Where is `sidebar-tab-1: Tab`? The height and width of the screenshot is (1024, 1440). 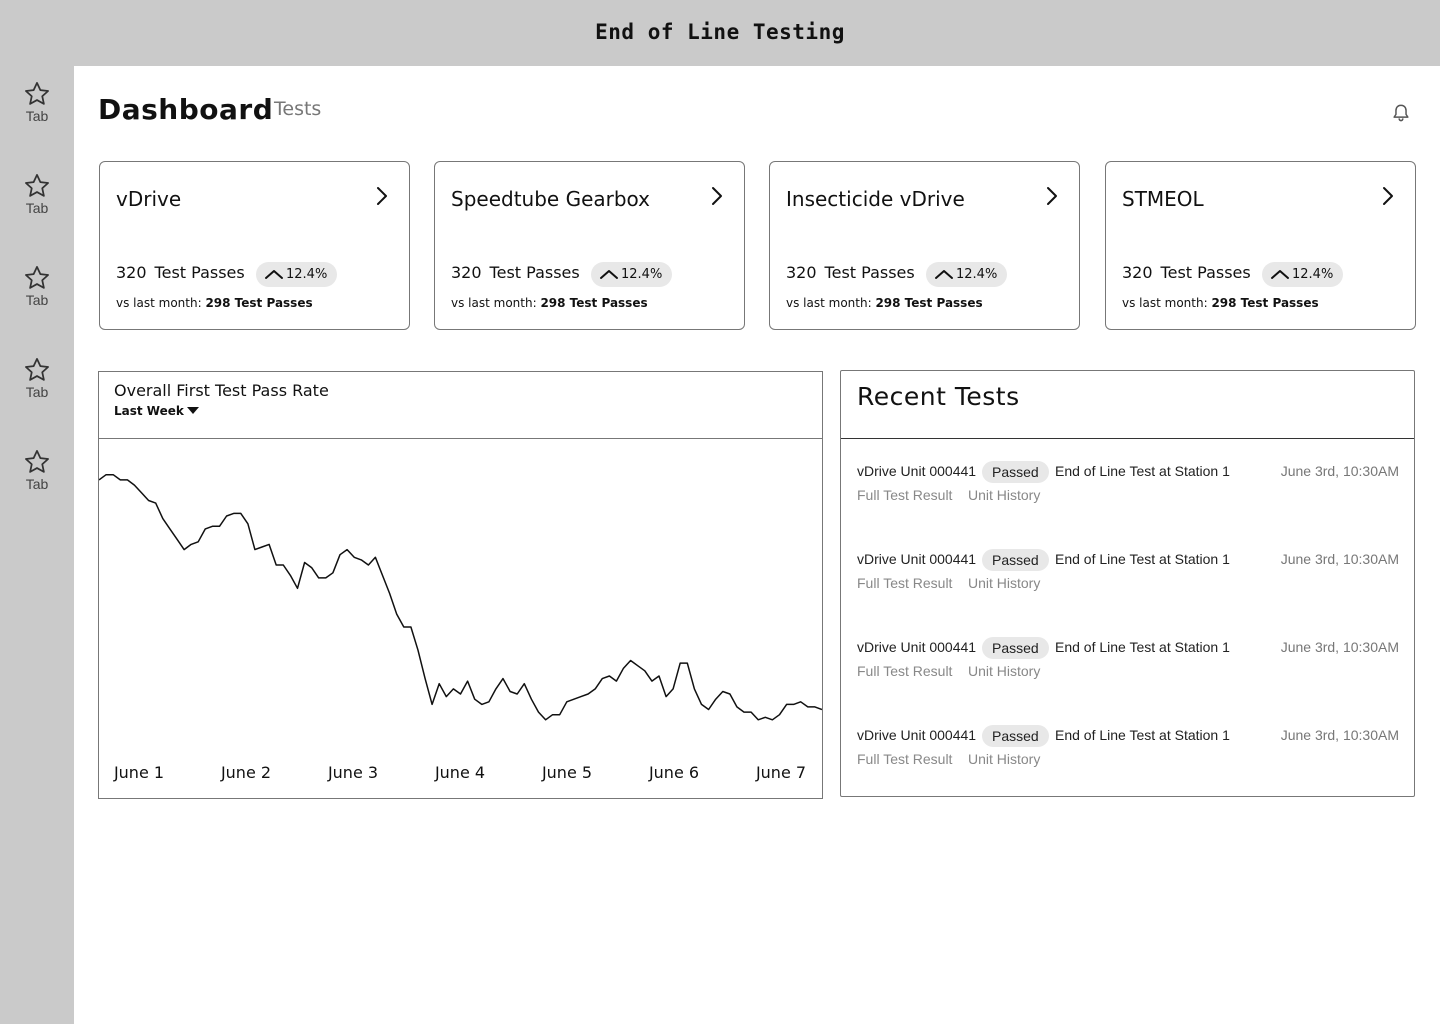 sidebar-tab-1: Tab is located at coordinates (37, 108).